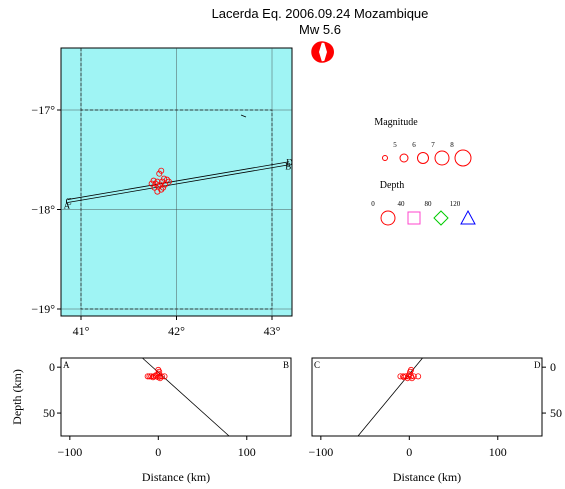 This screenshot has width=565, height=489. What do you see at coordinates (320, 13) in the screenshot?
I see `map-title: Lacerda Eq. 2006.09.24 Mozambique` at bounding box center [320, 13].